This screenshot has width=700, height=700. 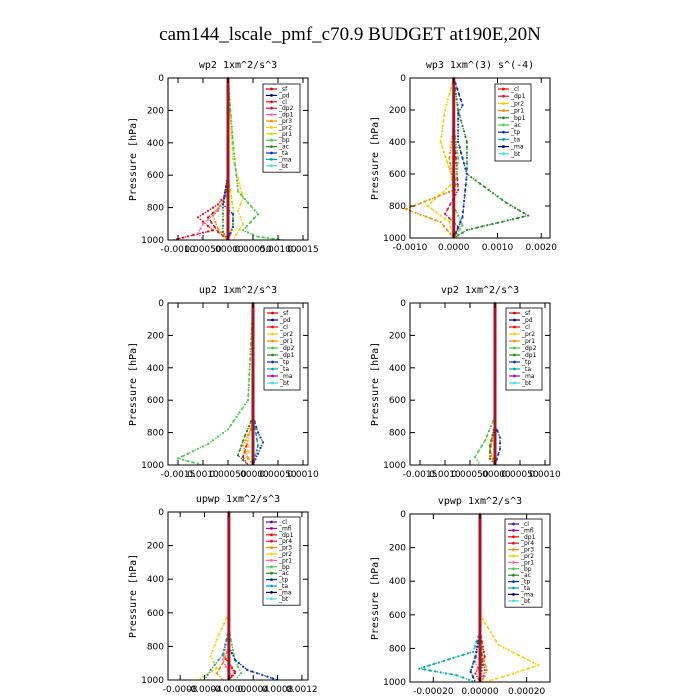 What do you see at coordinates (528, 341) in the screenshot?
I see `legend-label: _pr1` at bounding box center [528, 341].